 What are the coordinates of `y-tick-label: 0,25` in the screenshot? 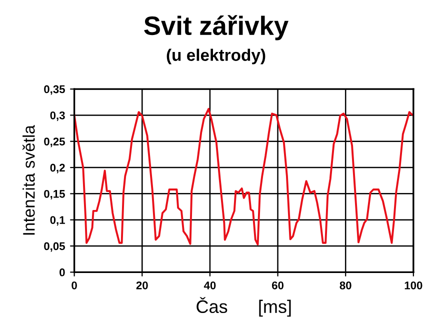 It's located at (54, 143).